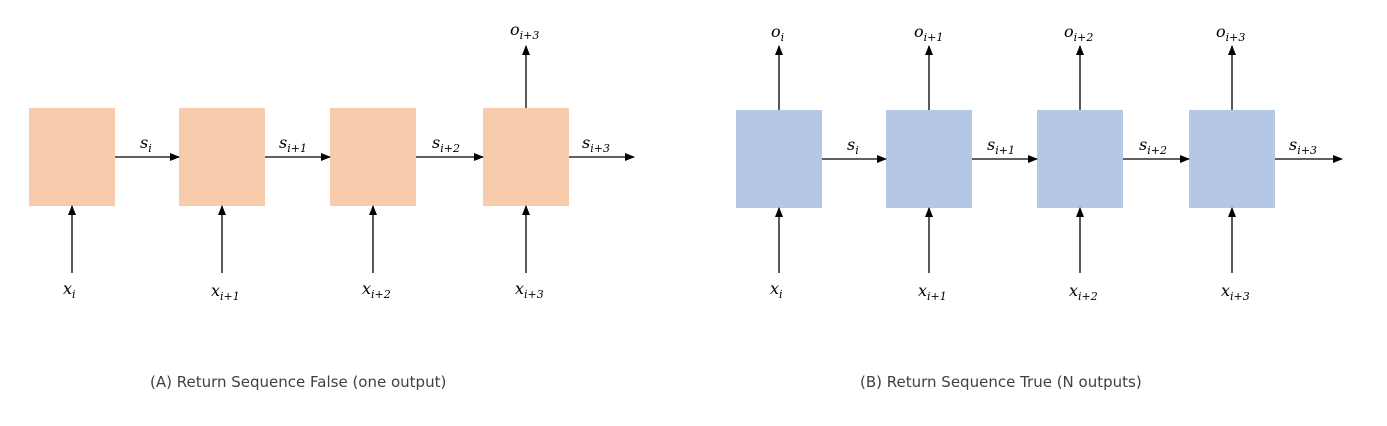 The image size is (1387, 426). What do you see at coordinates (1078, 33) in the screenshot?
I see `output-label-b-3: oi+2` at bounding box center [1078, 33].